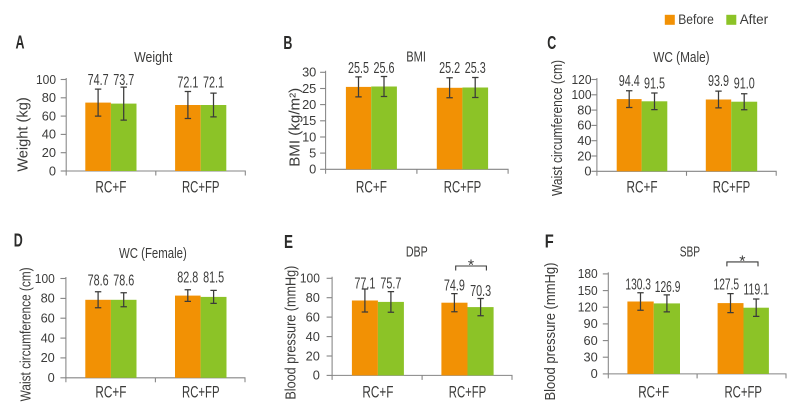  Describe the element at coordinates (454, 286) in the screenshot. I see `svg-text: 74.9` at that location.